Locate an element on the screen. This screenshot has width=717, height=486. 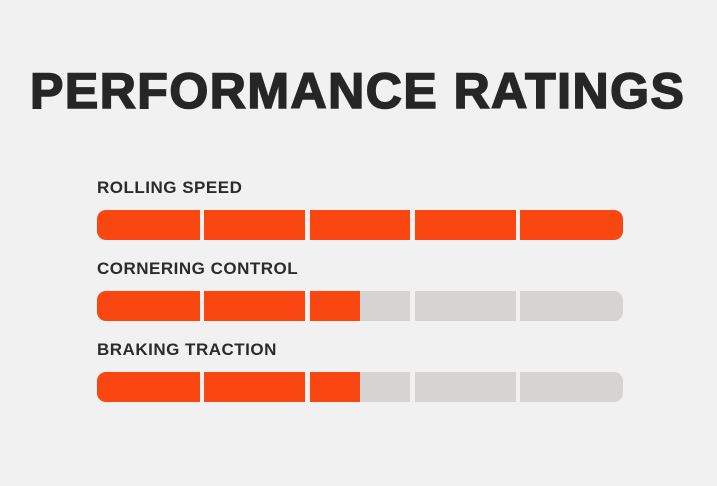
rating-row: CORNERING CONTROL is located at coordinates (360, 290).